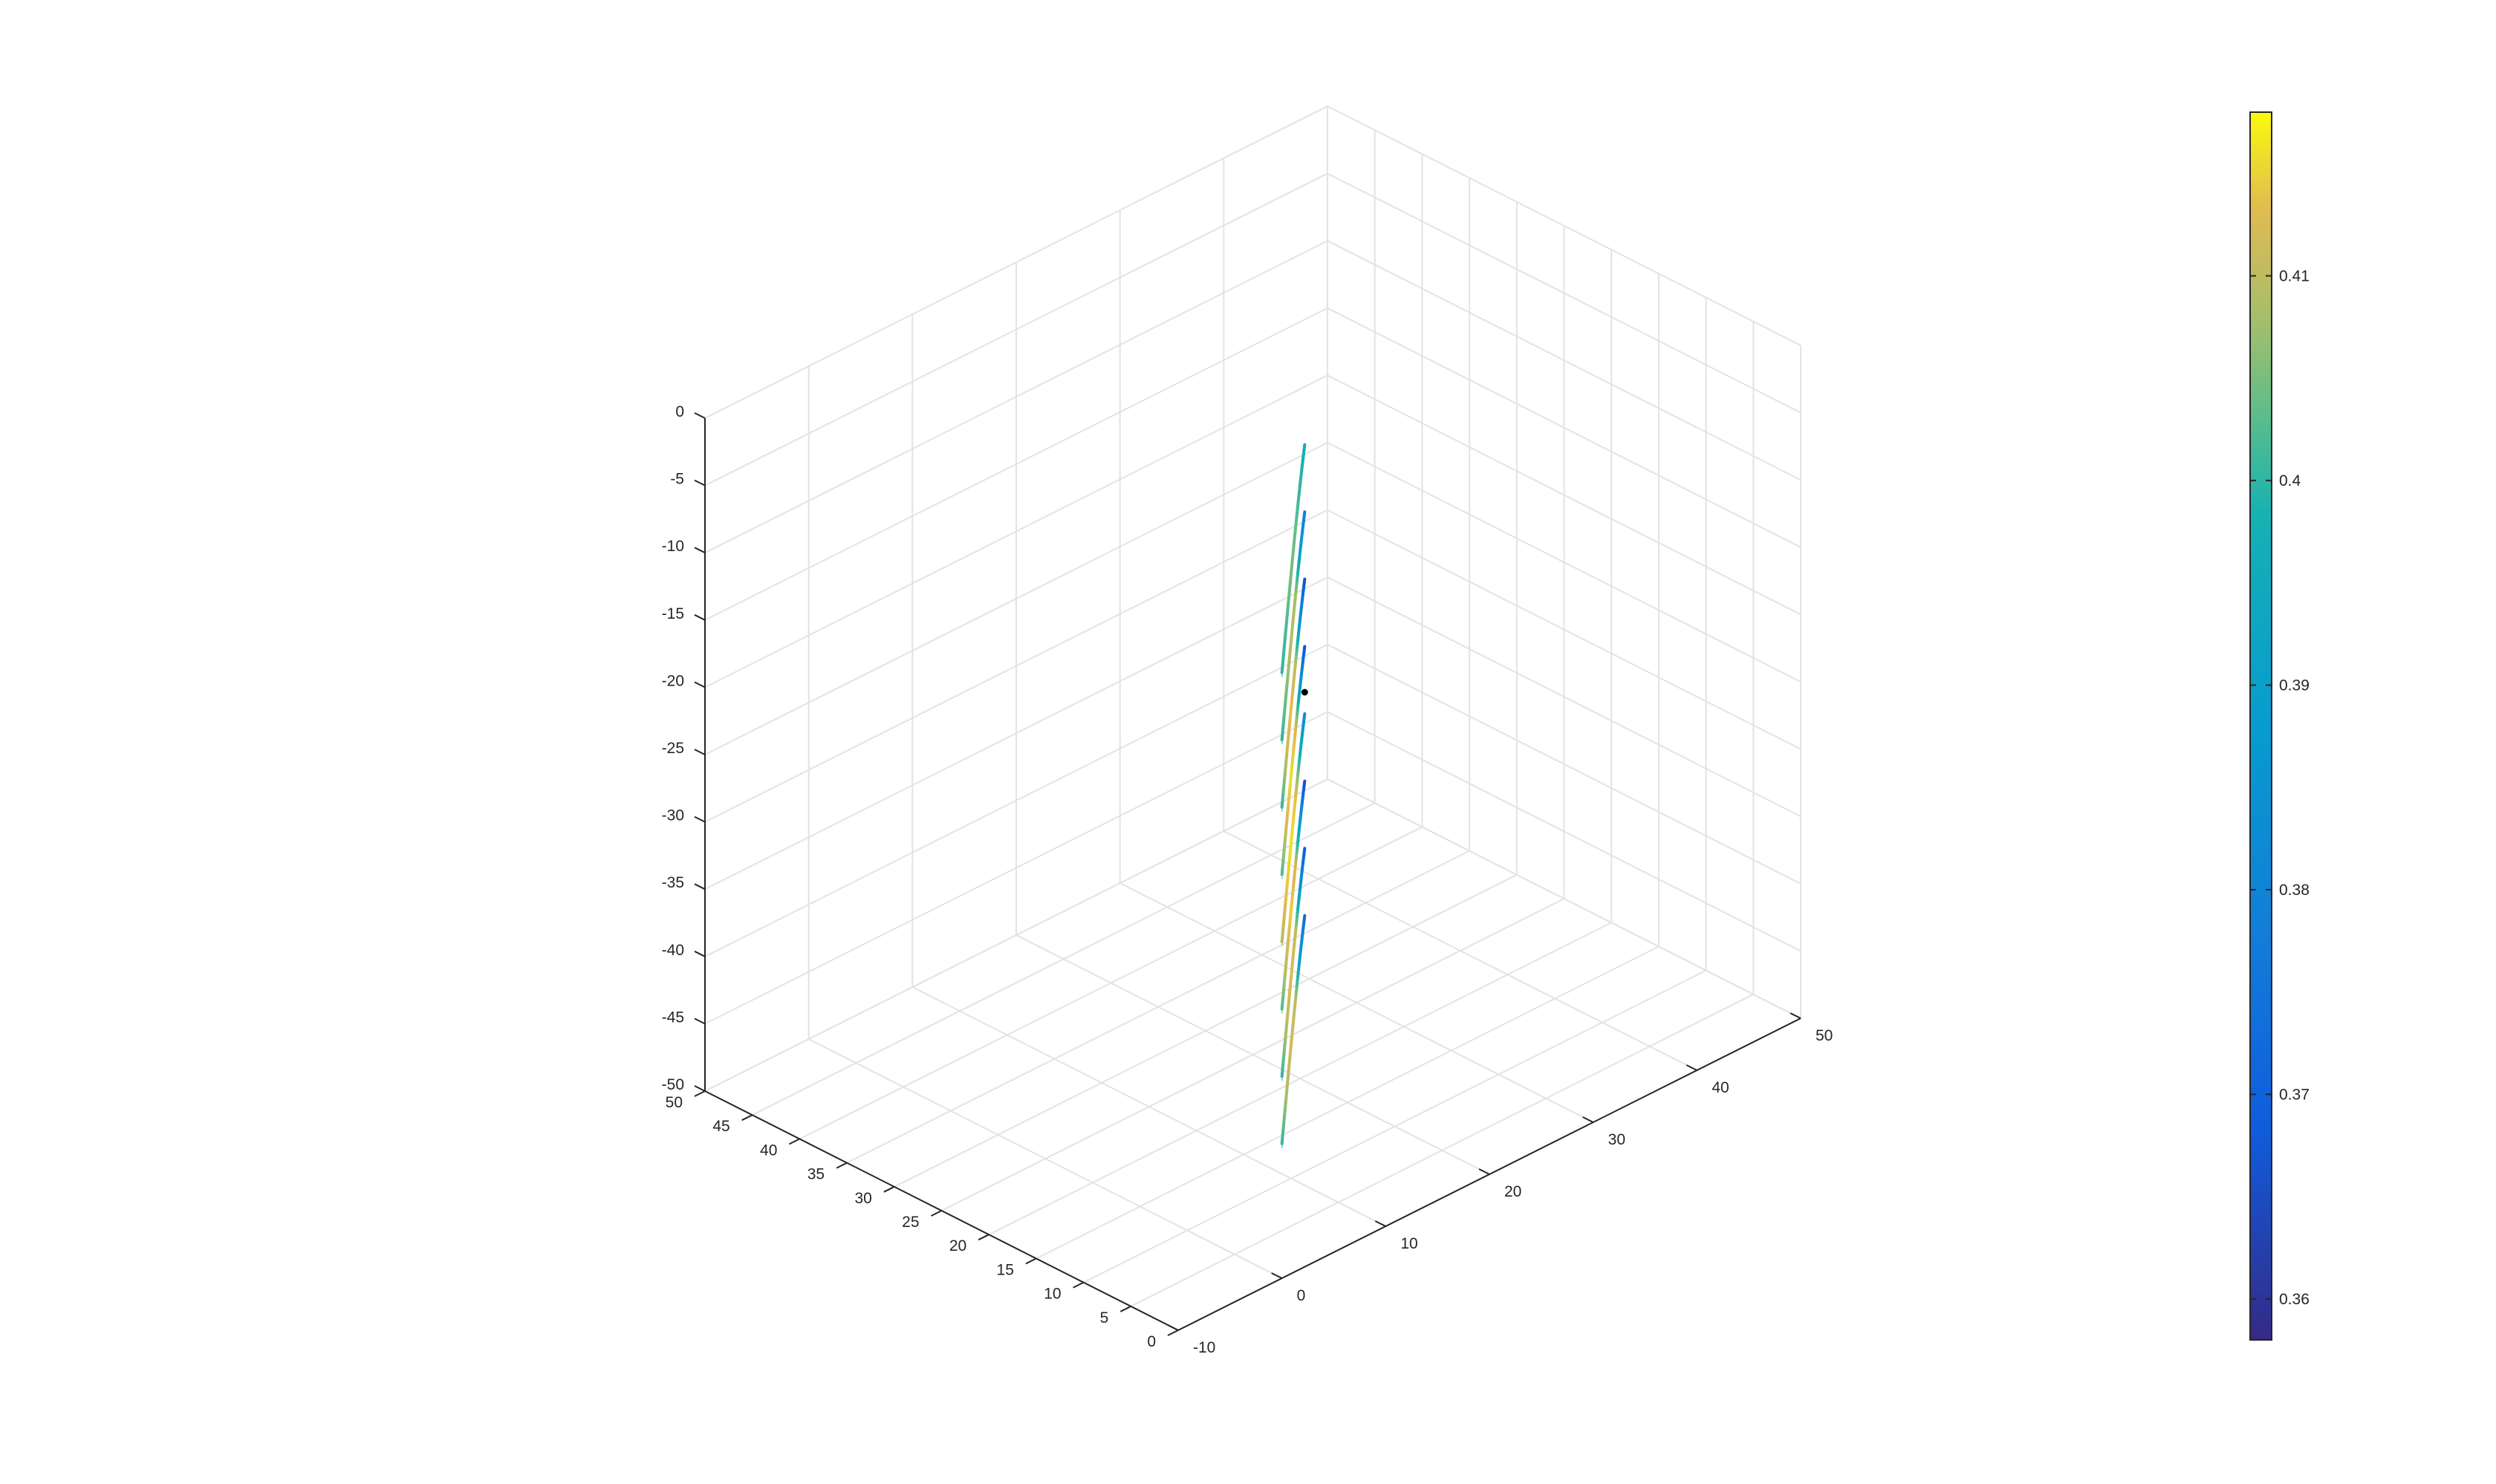 Image resolution: width=2496 pixels, height=1484 pixels. I want to click on z-tick-label: -5, so click(677, 480).